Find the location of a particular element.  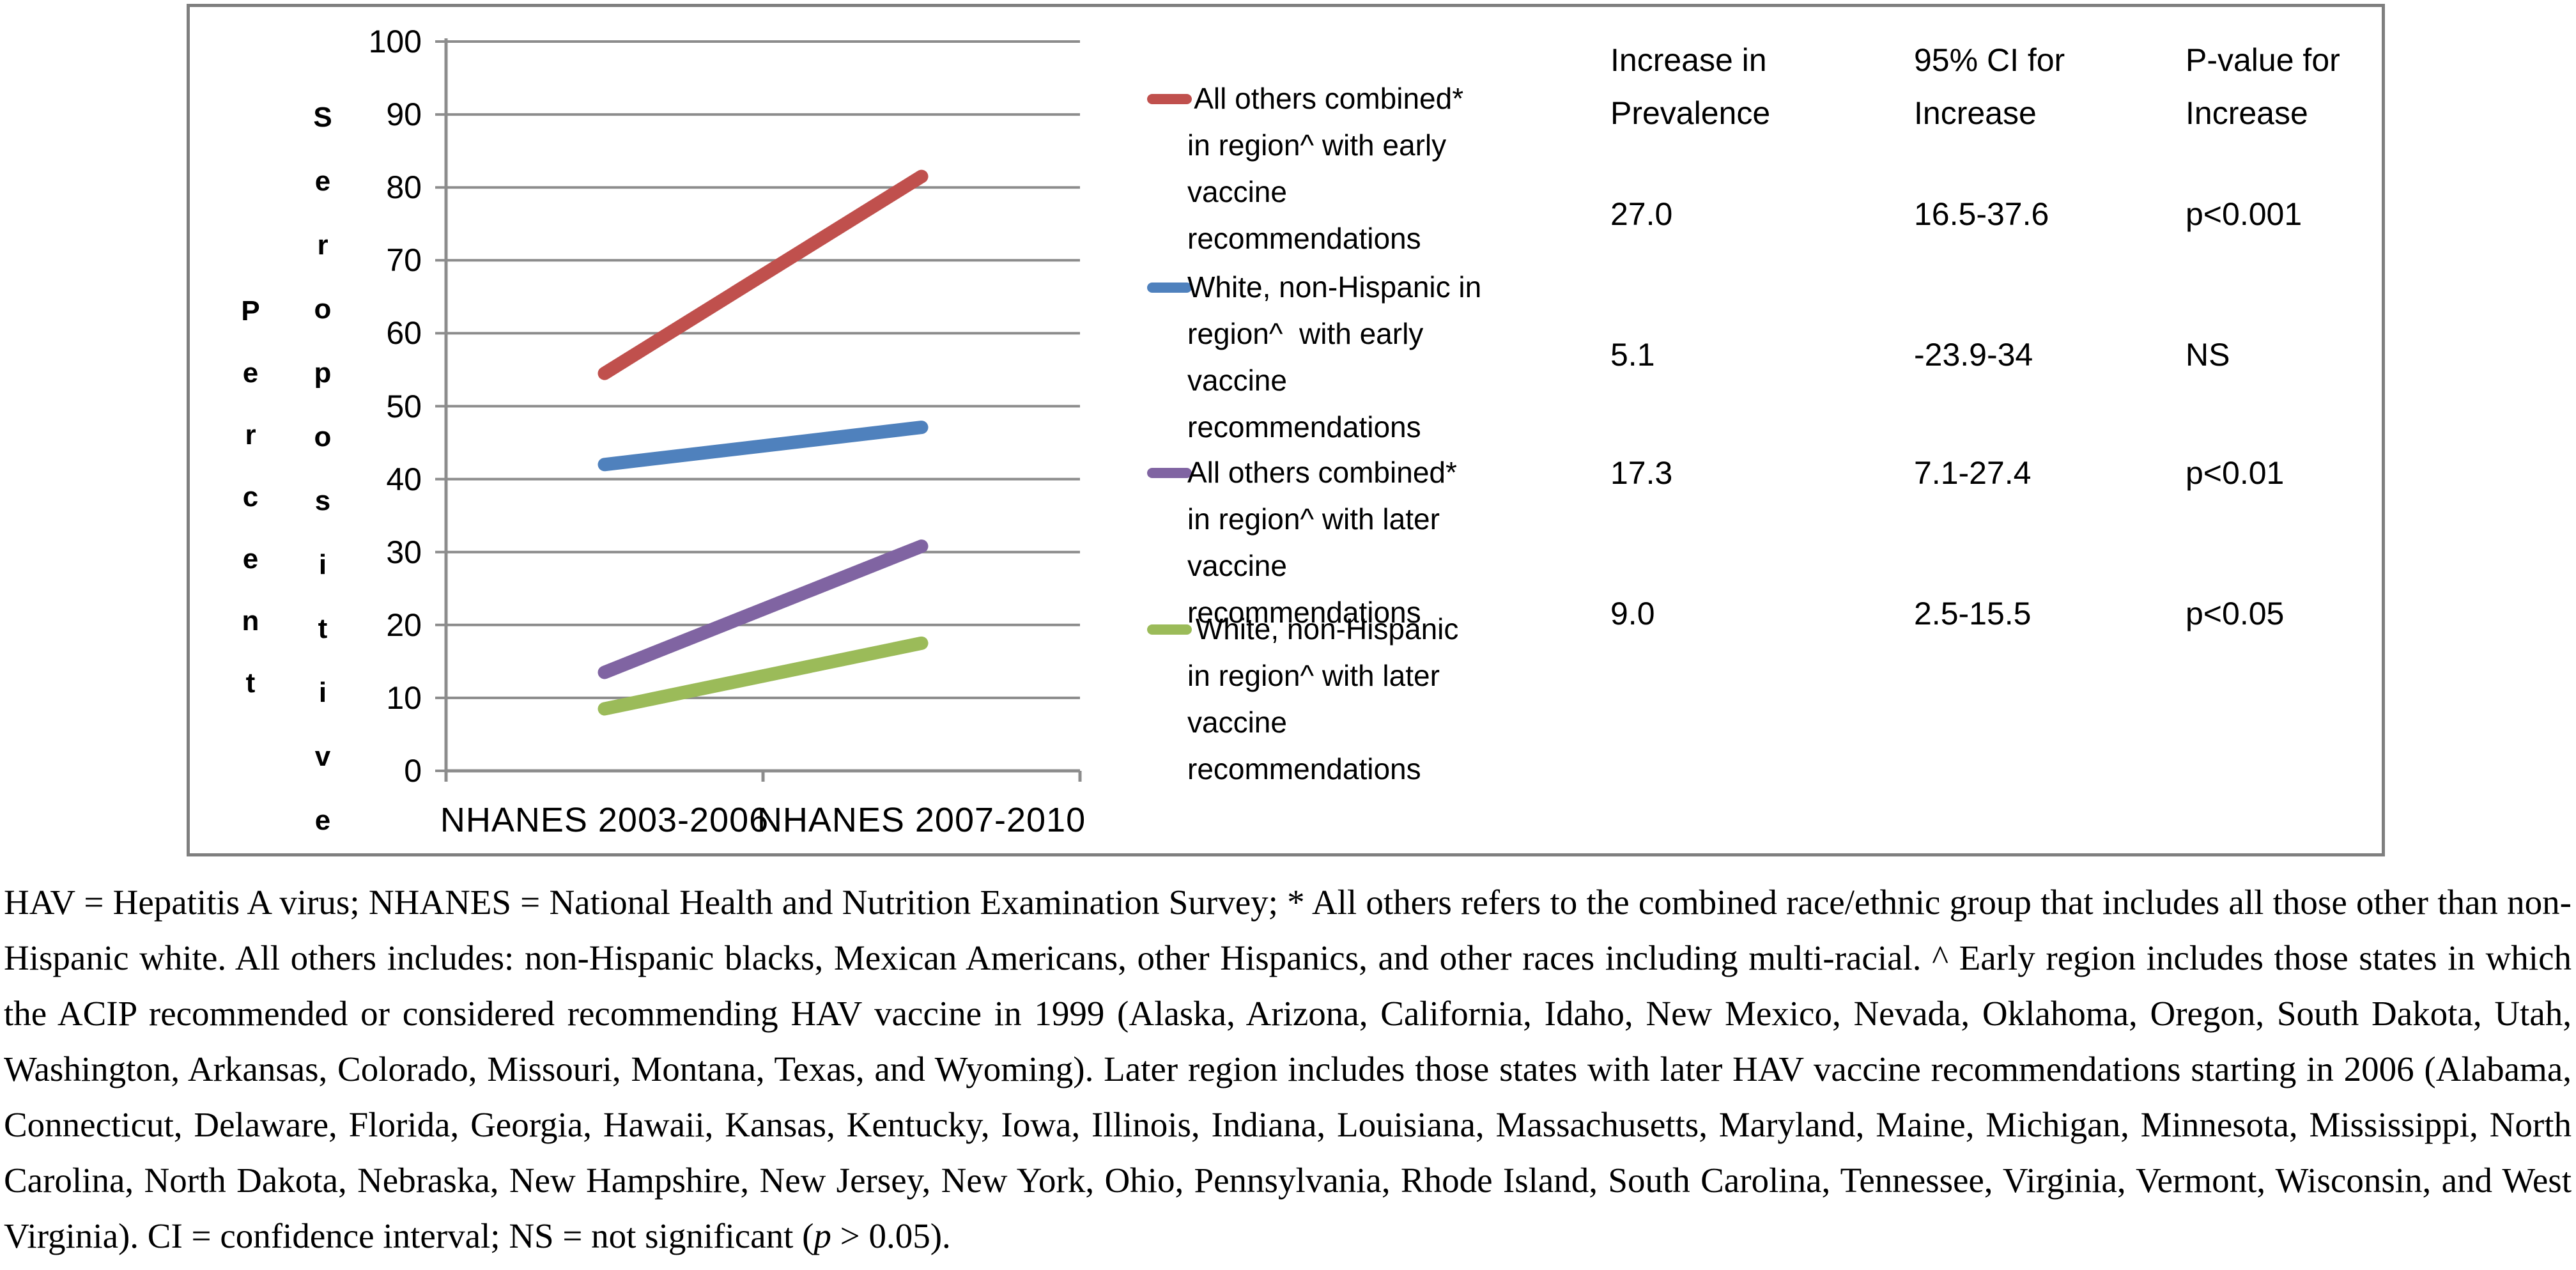

y-tick-label-30: 30 is located at coordinates (404, 552).